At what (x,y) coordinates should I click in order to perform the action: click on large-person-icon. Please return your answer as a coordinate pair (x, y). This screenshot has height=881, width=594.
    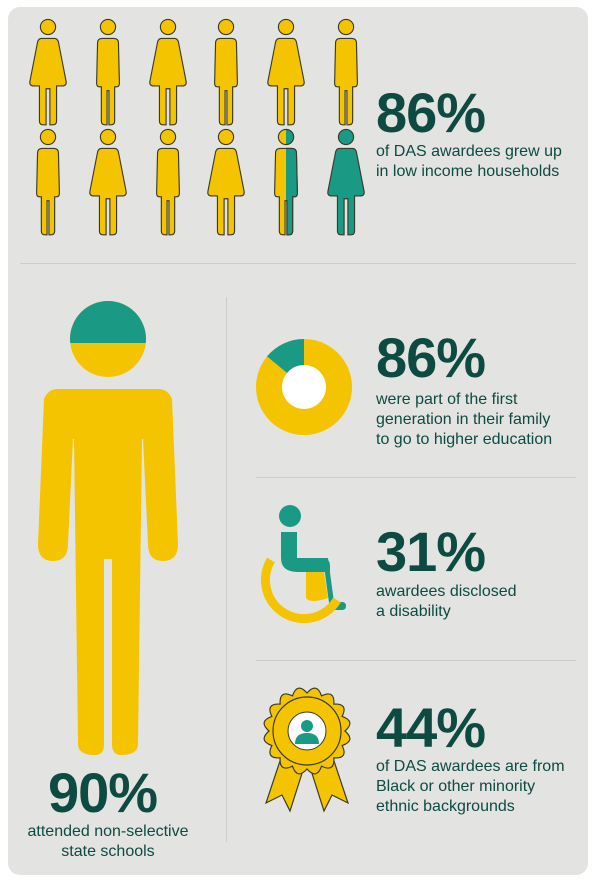
    Looking at the image, I should click on (108, 528).